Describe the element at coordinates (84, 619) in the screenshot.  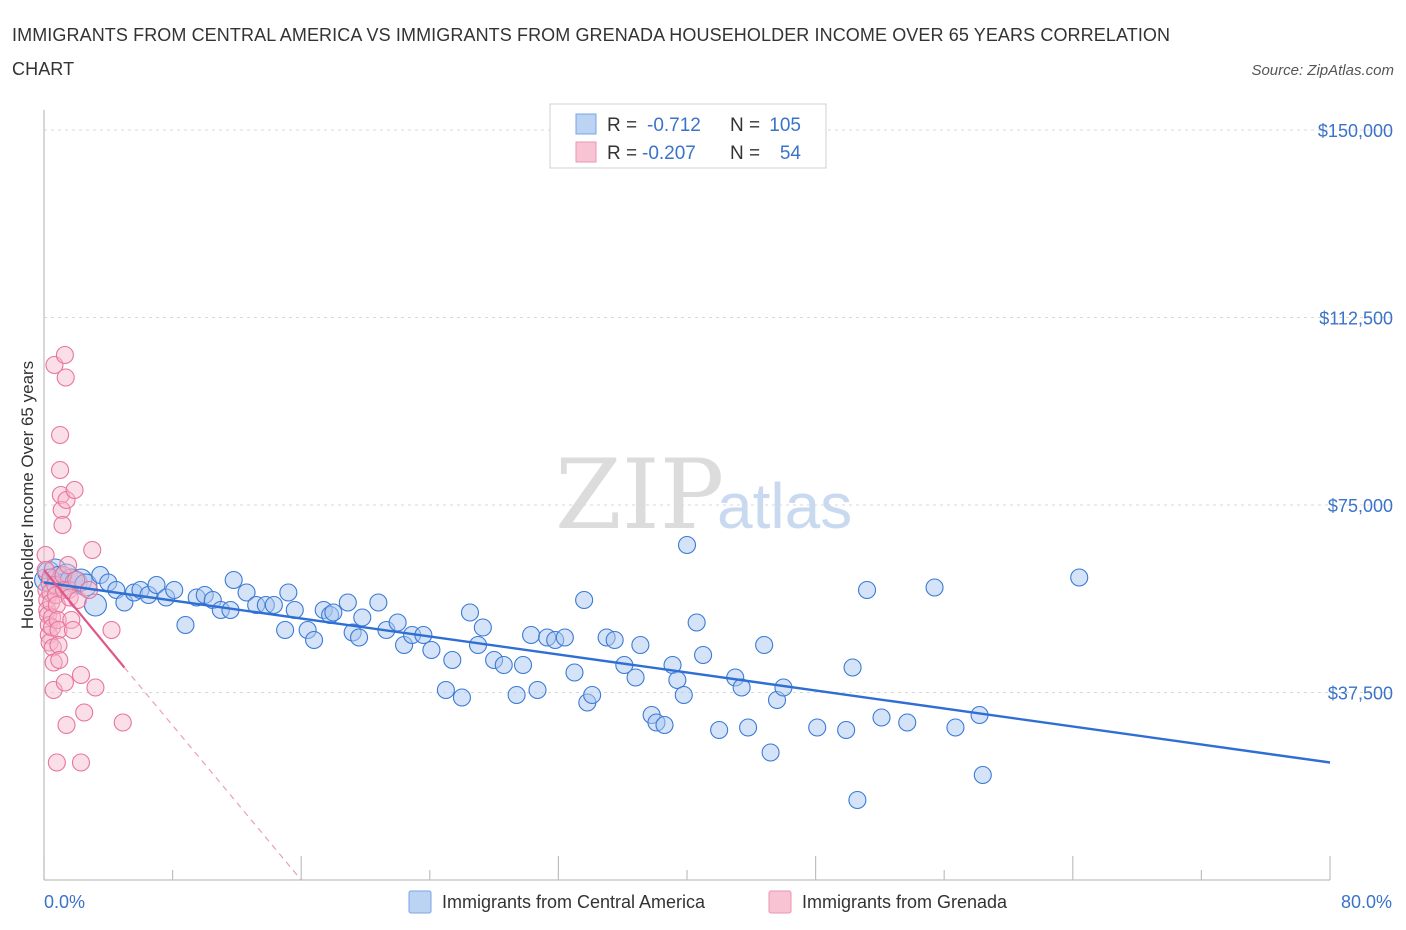
I see `trend-line-grenada` at that location.